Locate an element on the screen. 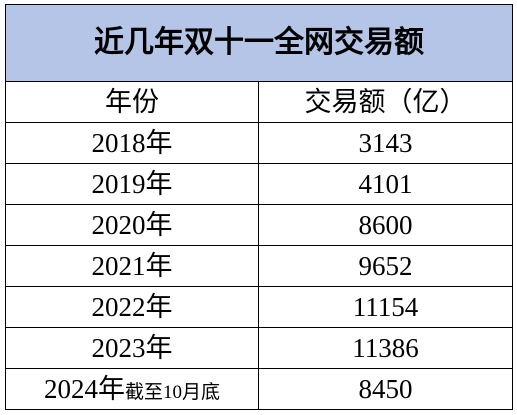 The height and width of the screenshot is (415, 517). table-row: 2023年 11386 is located at coordinates (259, 348).